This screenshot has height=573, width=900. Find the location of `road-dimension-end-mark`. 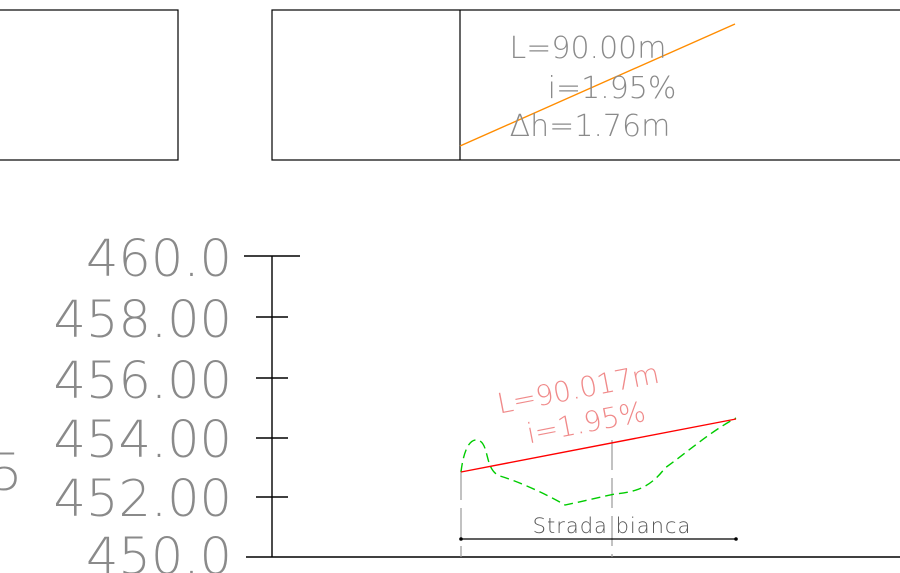

road-dimension-end-mark is located at coordinates (736, 539).